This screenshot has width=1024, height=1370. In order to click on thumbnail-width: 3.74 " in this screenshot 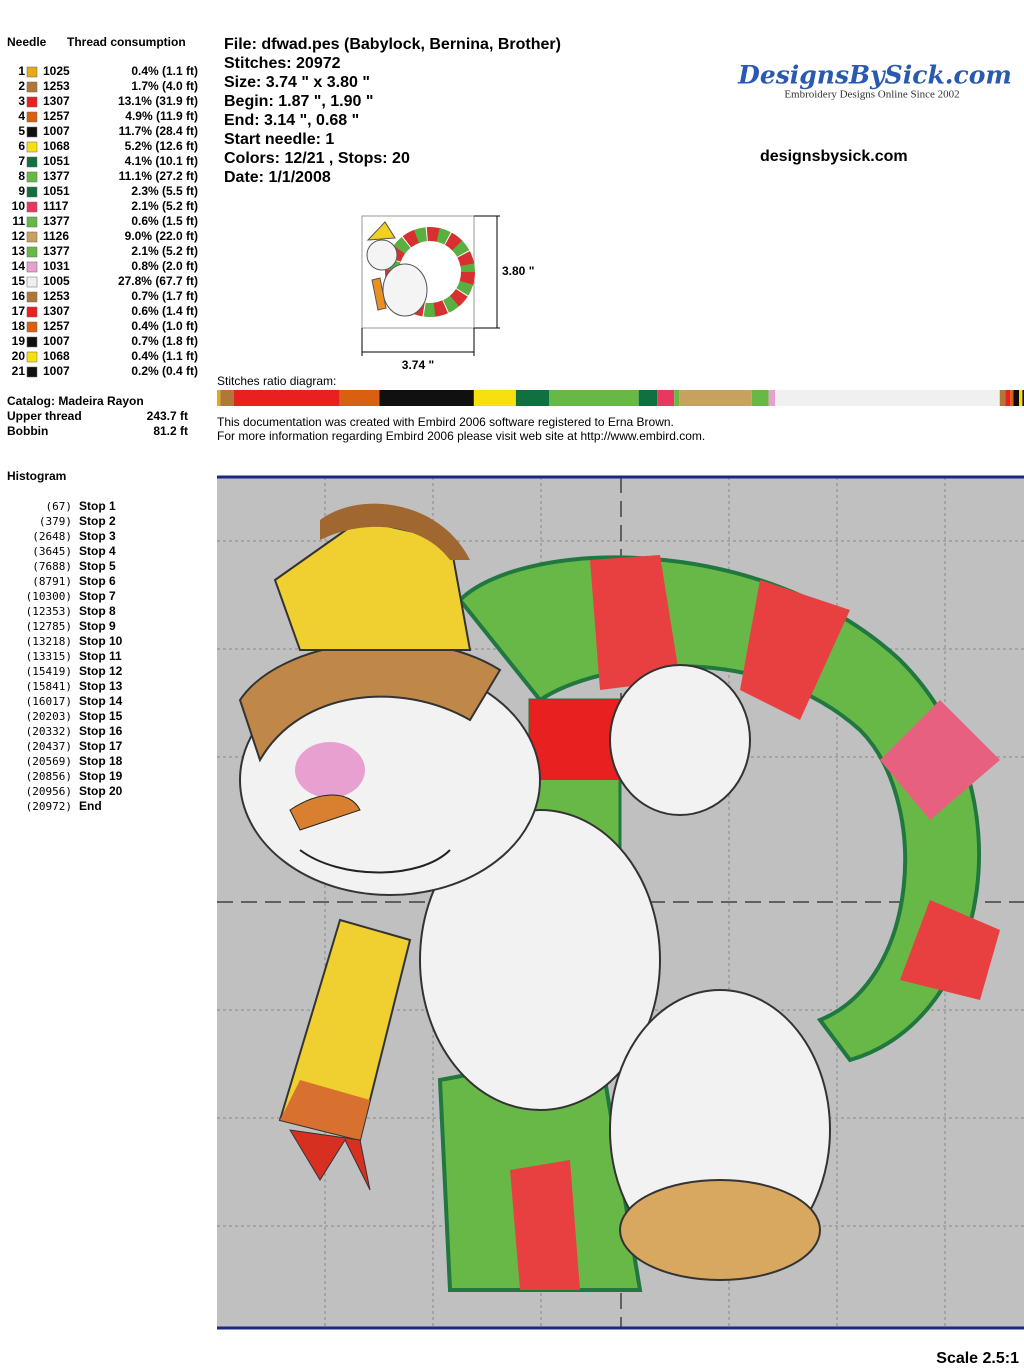, I will do `click(418, 365)`.